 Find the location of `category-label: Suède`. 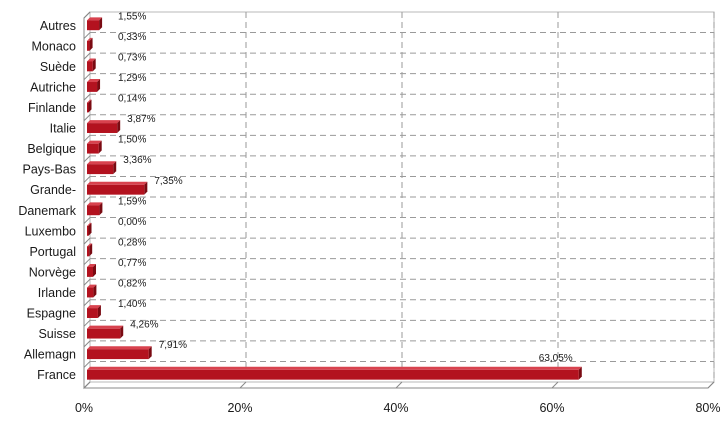

category-label: Suède is located at coordinates (58, 67).